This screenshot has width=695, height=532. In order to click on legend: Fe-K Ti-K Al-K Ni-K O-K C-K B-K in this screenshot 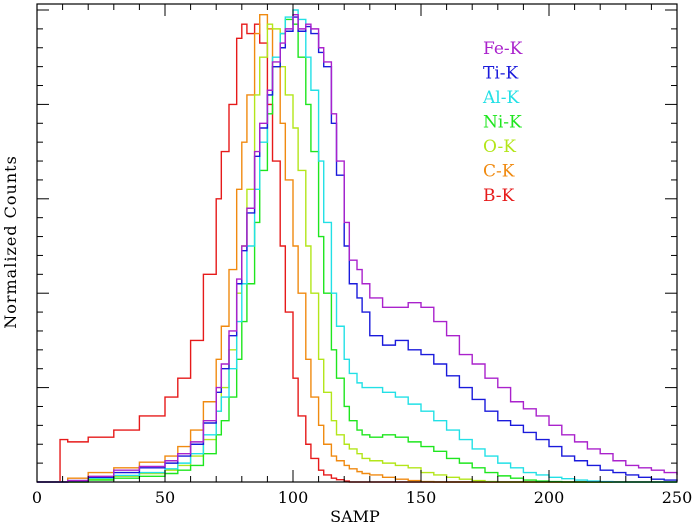, I will do `click(502, 122)`.